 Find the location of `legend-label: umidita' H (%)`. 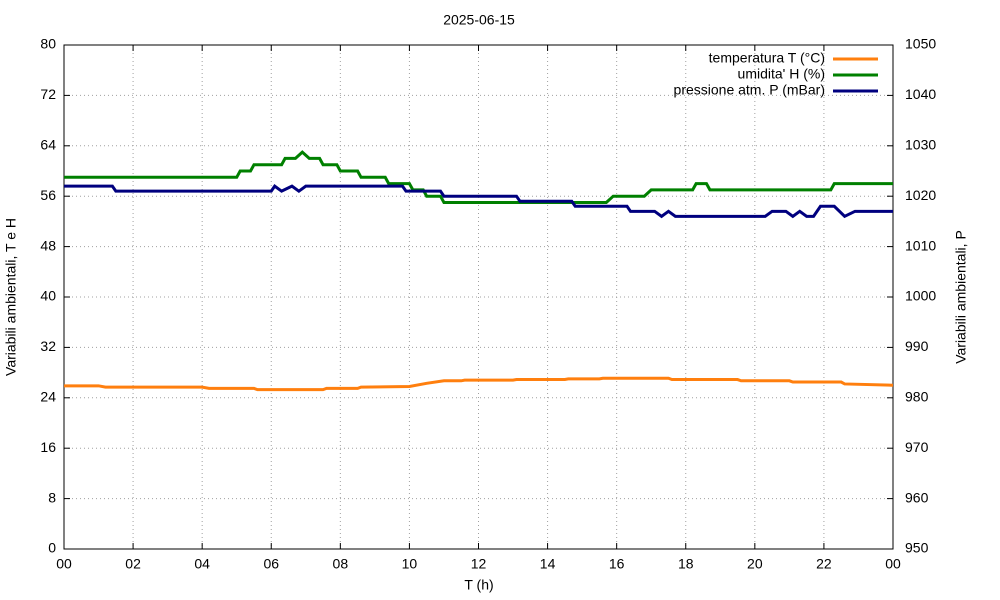

legend-label: umidita' H (%) is located at coordinates (781, 74).